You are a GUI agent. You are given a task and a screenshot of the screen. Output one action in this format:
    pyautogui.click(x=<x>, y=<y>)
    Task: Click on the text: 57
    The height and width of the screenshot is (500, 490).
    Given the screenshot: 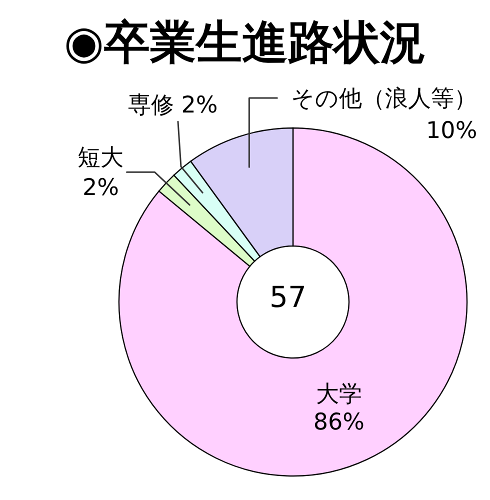 What is the action you would take?
    pyautogui.click(x=288, y=297)
    